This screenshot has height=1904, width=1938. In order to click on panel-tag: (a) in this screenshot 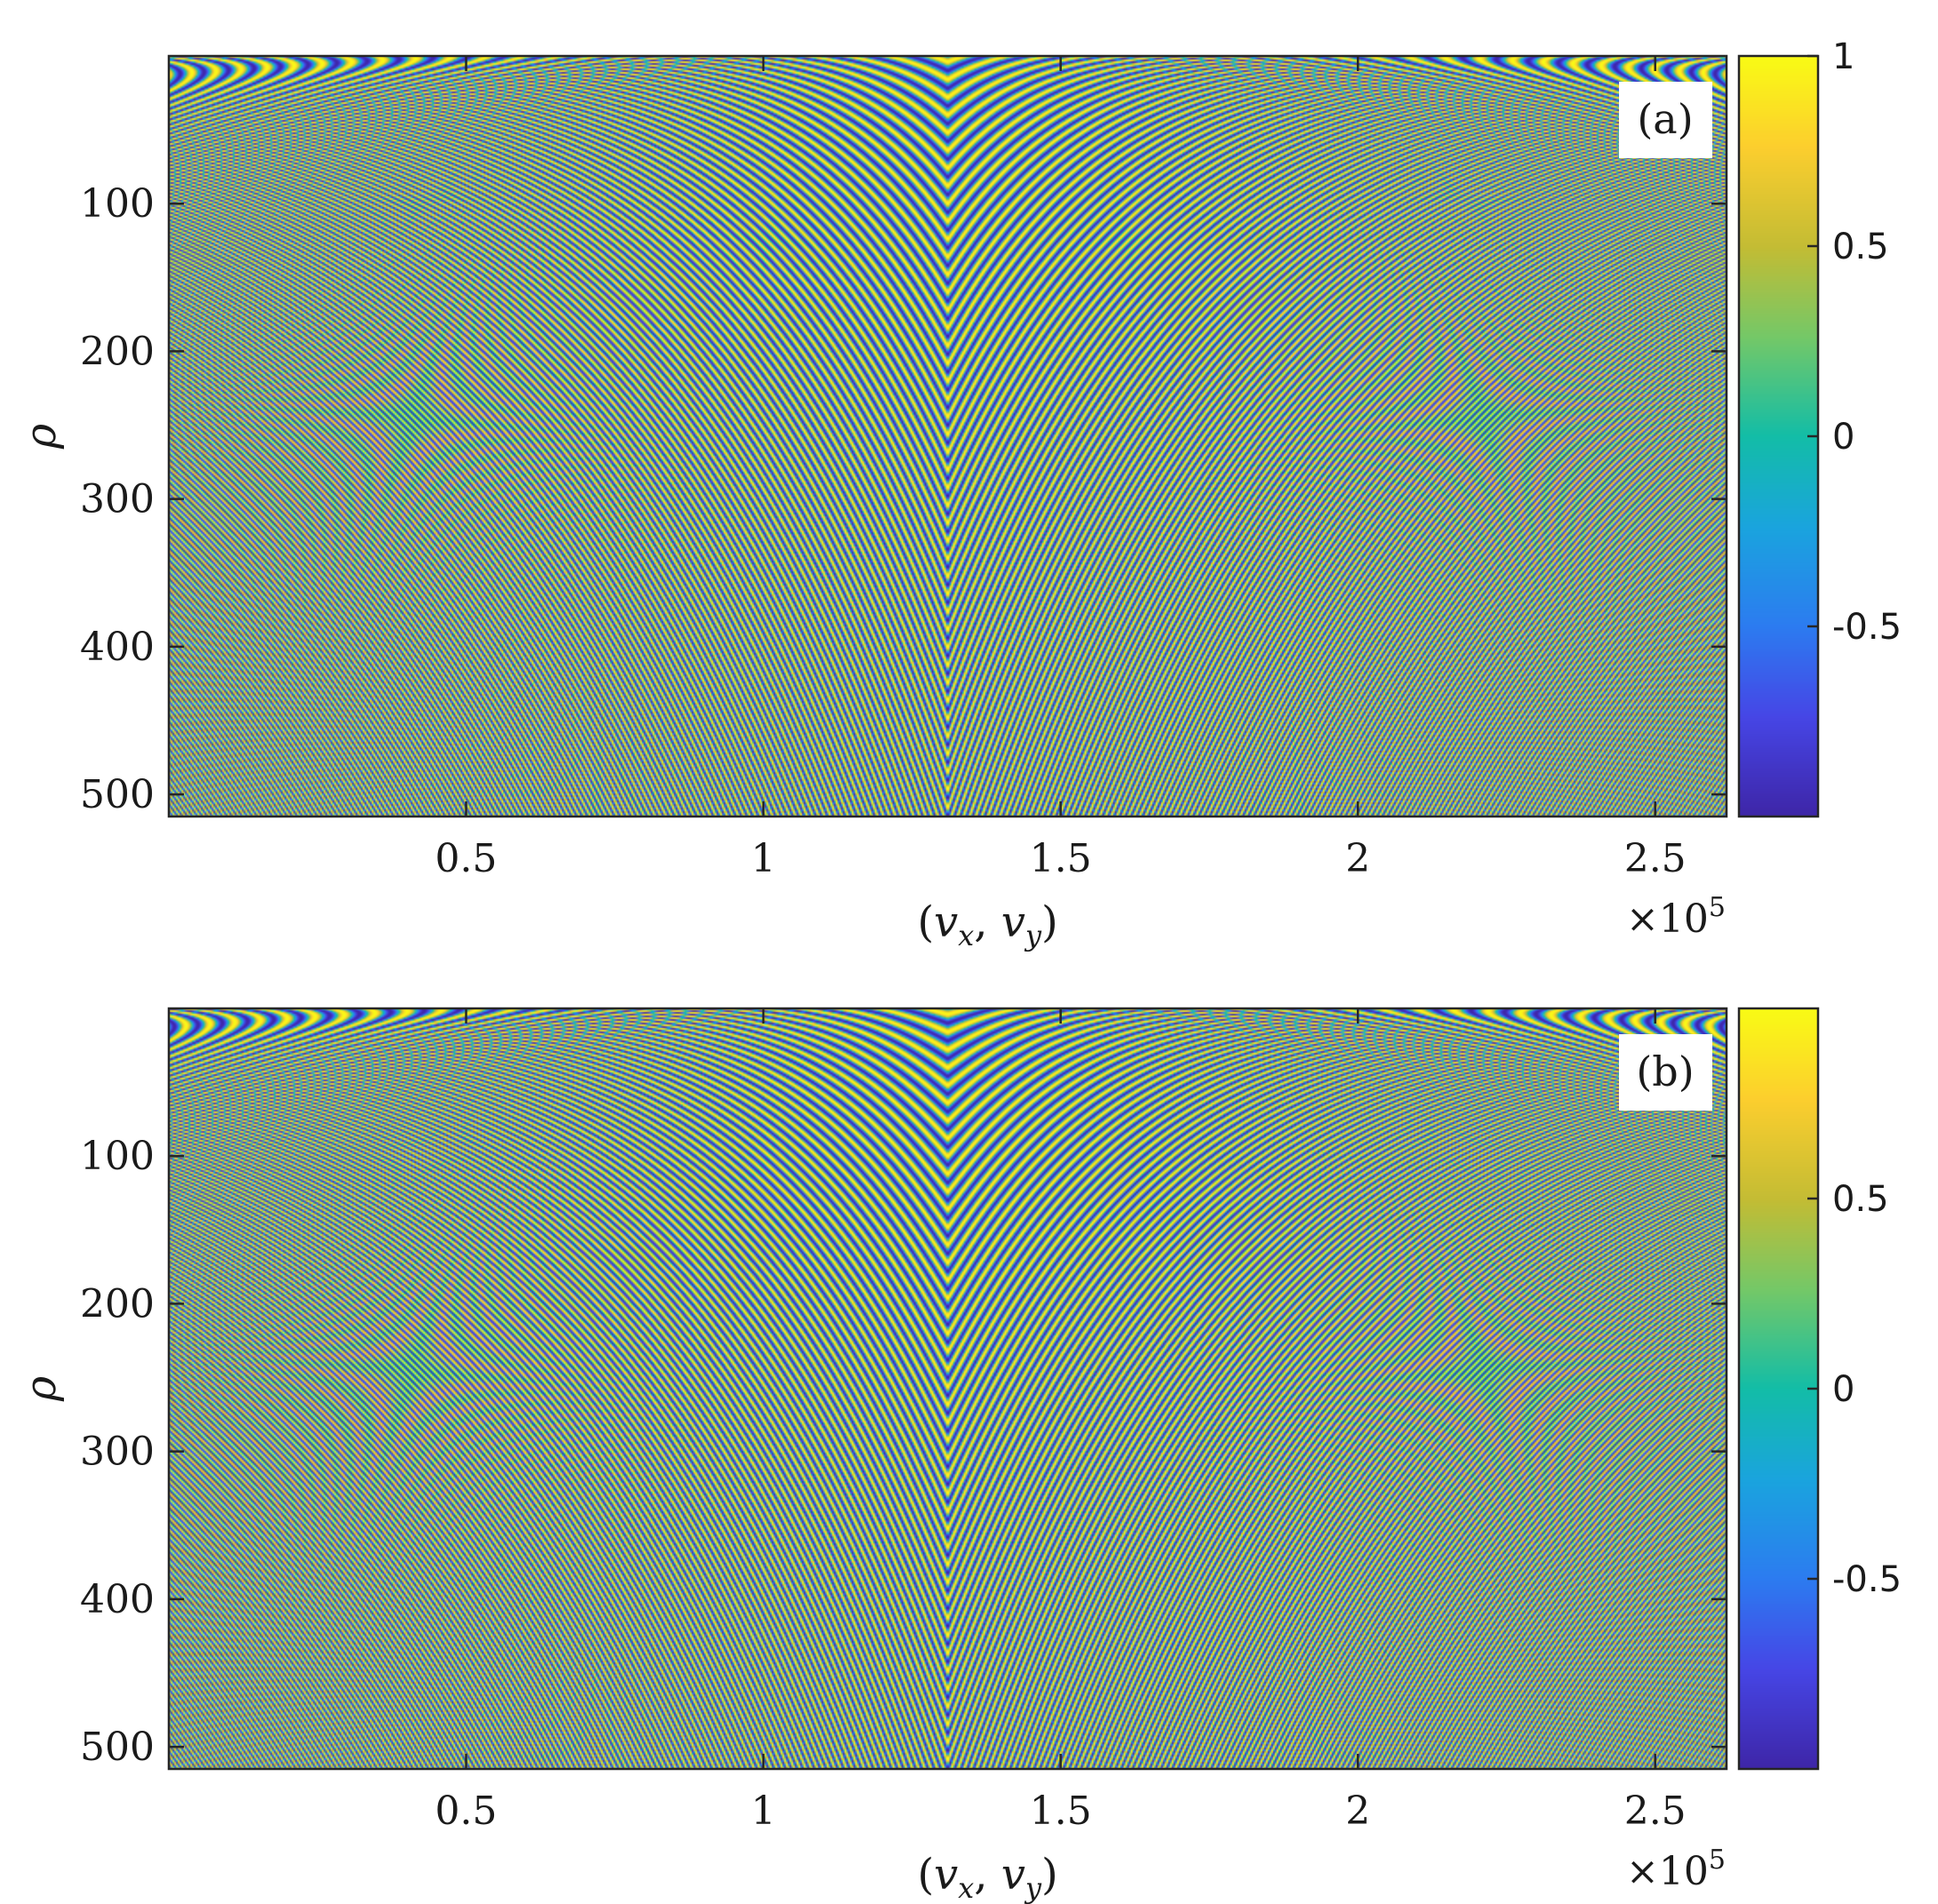, I will do `click(1665, 119)`.